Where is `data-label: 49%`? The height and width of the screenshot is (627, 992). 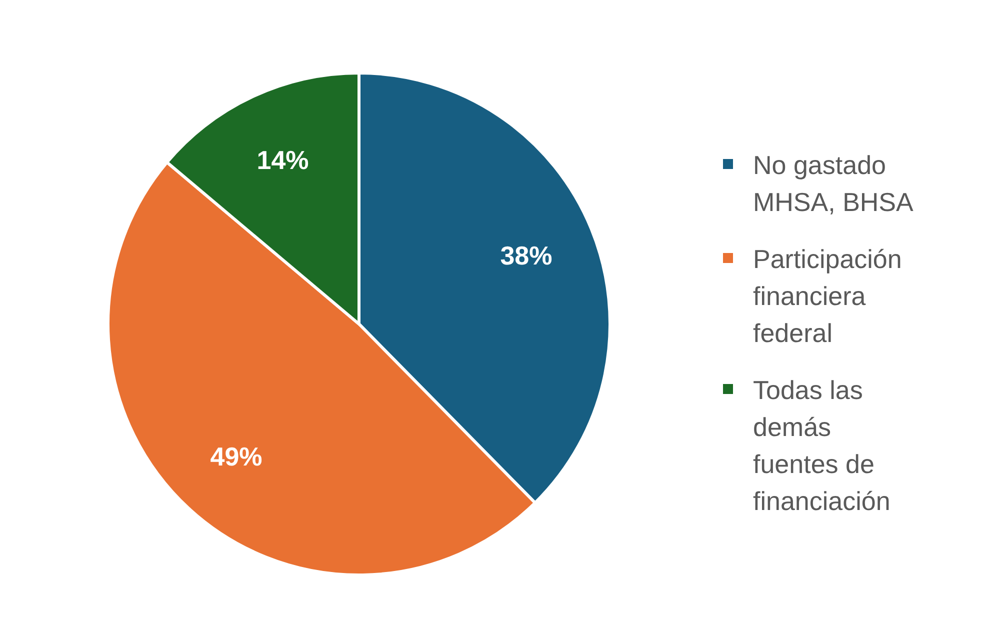 data-label: 49% is located at coordinates (236, 457).